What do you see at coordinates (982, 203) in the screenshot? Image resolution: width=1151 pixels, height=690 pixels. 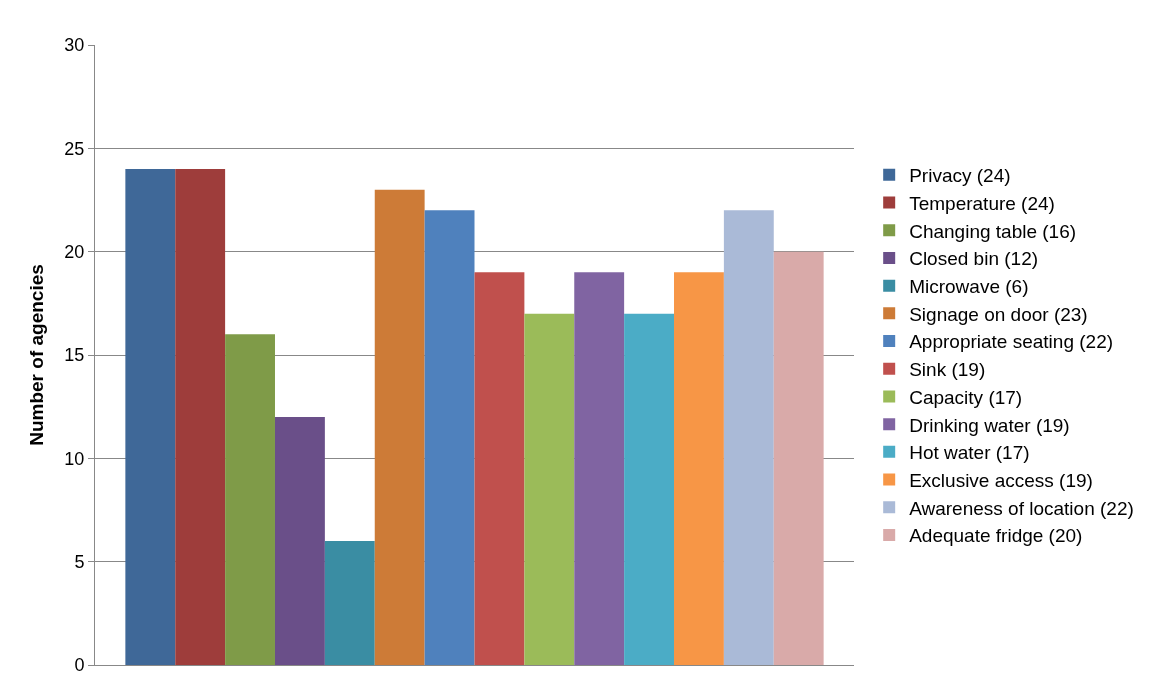 I see `legend-label: Temperature (24)` at bounding box center [982, 203].